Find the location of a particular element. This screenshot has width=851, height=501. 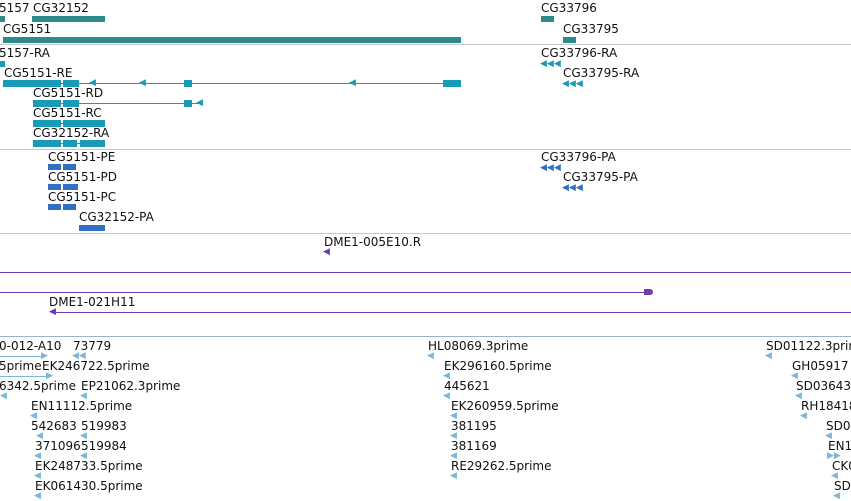

protein-label: CG33796-PA is located at coordinates (578, 157).